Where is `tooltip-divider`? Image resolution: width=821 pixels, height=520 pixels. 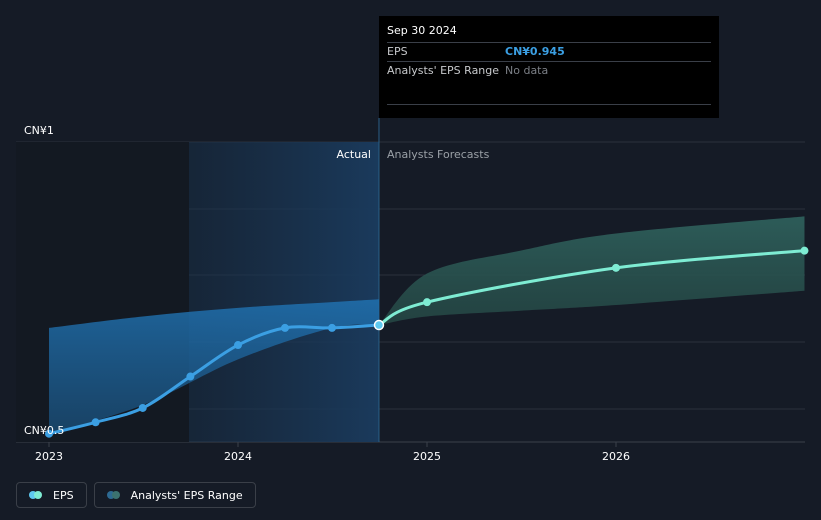
tooltip-divider is located at coordinates (549, 104).